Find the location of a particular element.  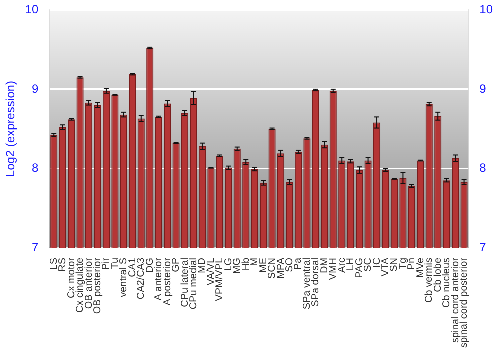

x-tick-label: Pa is located at coordinates (298, 264).